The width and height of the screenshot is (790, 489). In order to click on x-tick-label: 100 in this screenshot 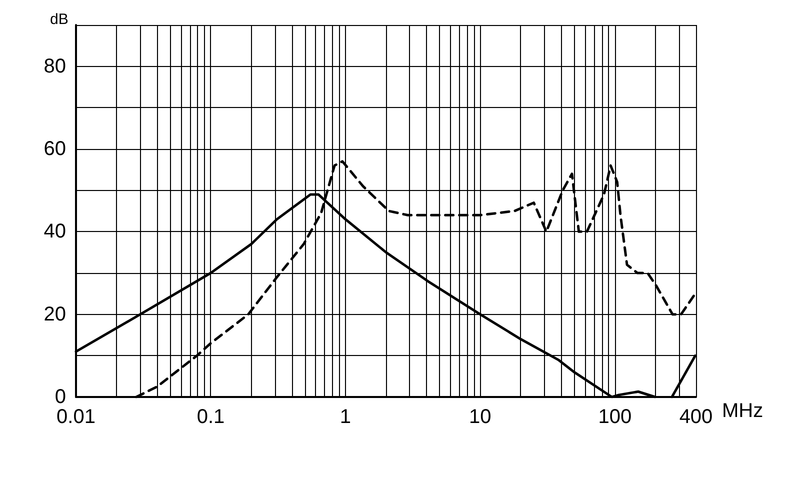, I will do `click(615, 417)`.